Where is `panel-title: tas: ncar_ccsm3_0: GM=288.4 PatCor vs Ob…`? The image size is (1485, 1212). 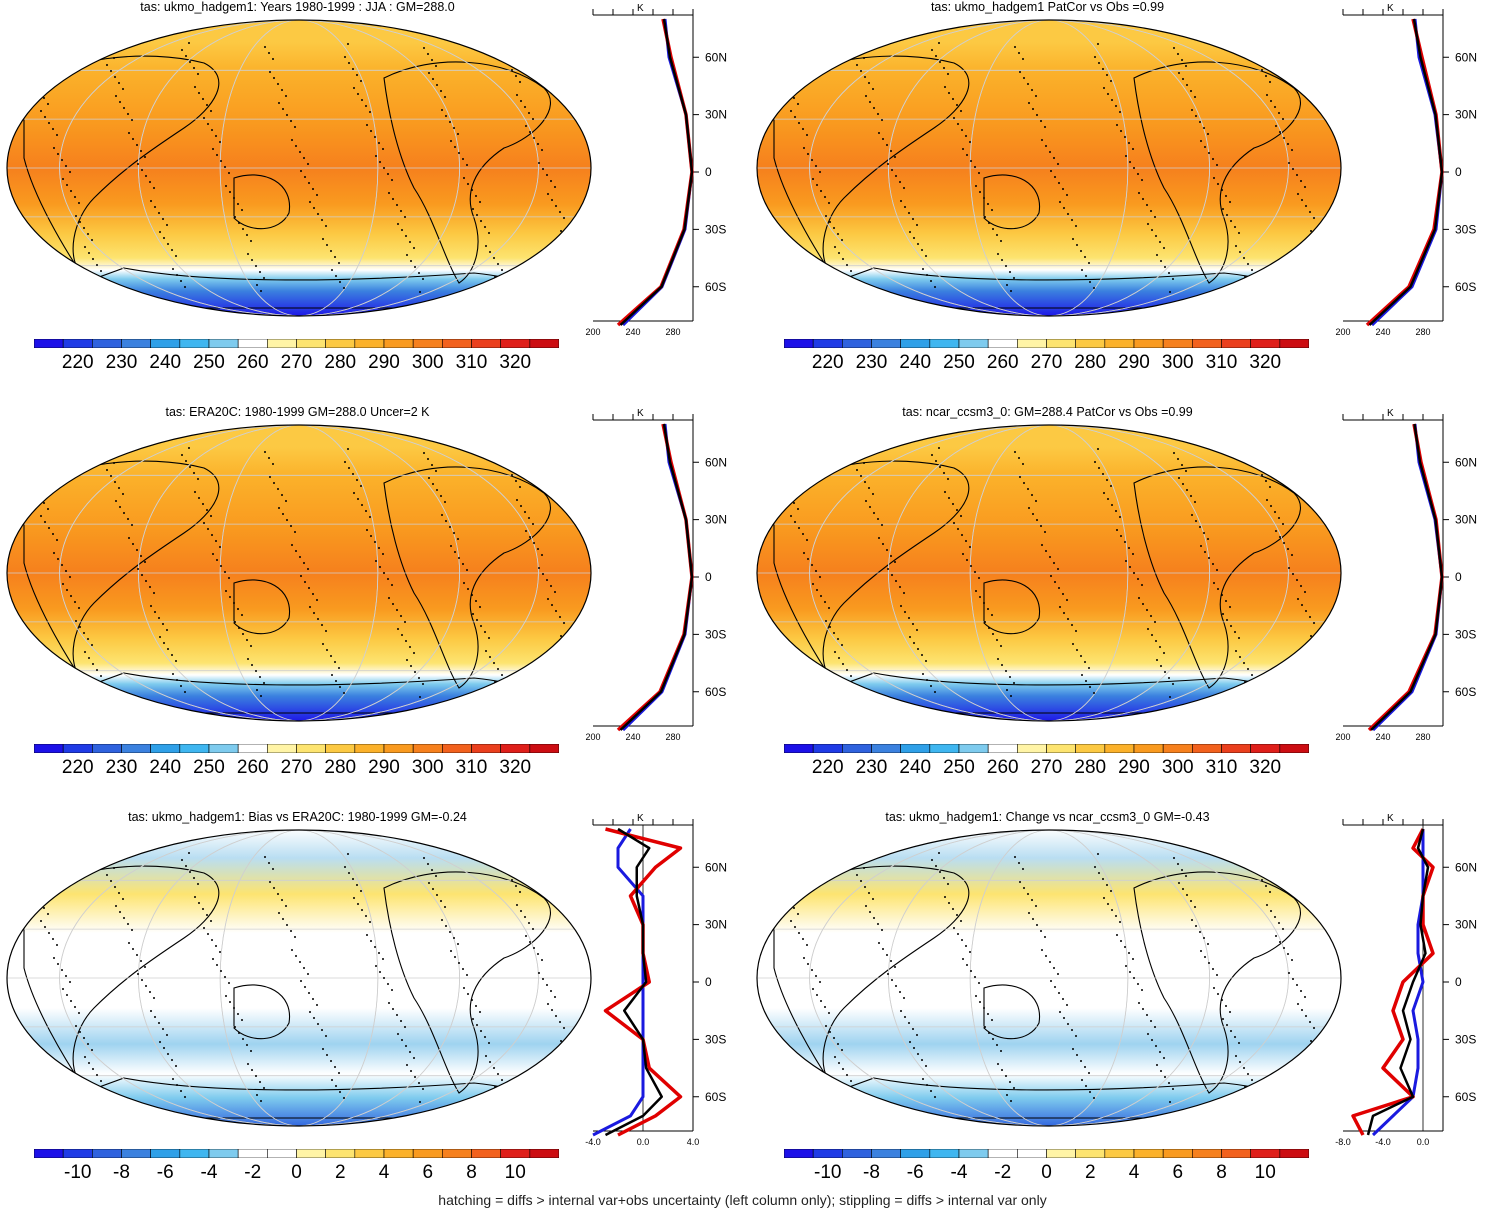 panel-title: tas: ncar_ccsm3_0: GM=288.4 PatCor vs Ob… is located at coordinates (1047, 412).